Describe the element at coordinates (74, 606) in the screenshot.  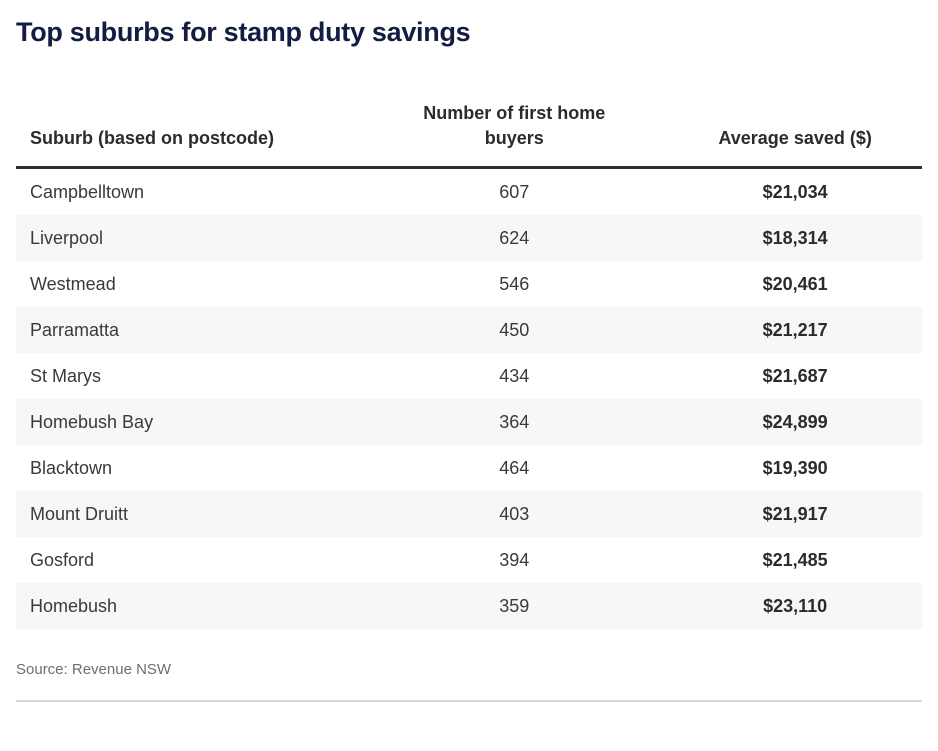
I see `cell-suburb: Homebush` at that location.